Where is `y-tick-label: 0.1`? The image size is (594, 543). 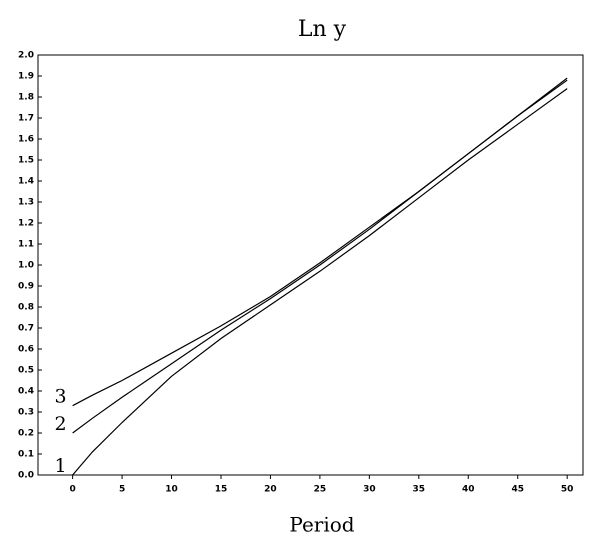
y-tick-label: 0.1 is located at coordinates (26, 455).